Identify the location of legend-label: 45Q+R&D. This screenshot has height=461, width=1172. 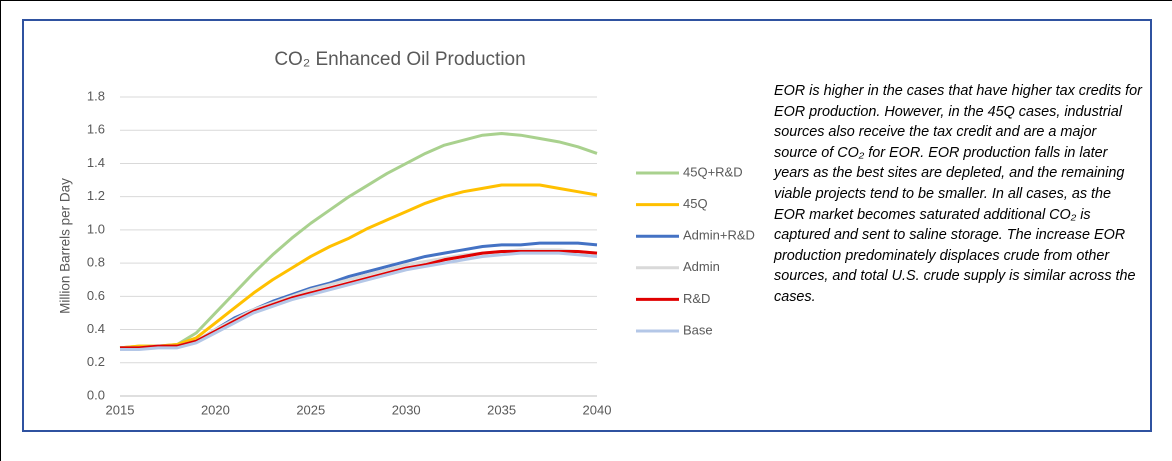
(713, 171).